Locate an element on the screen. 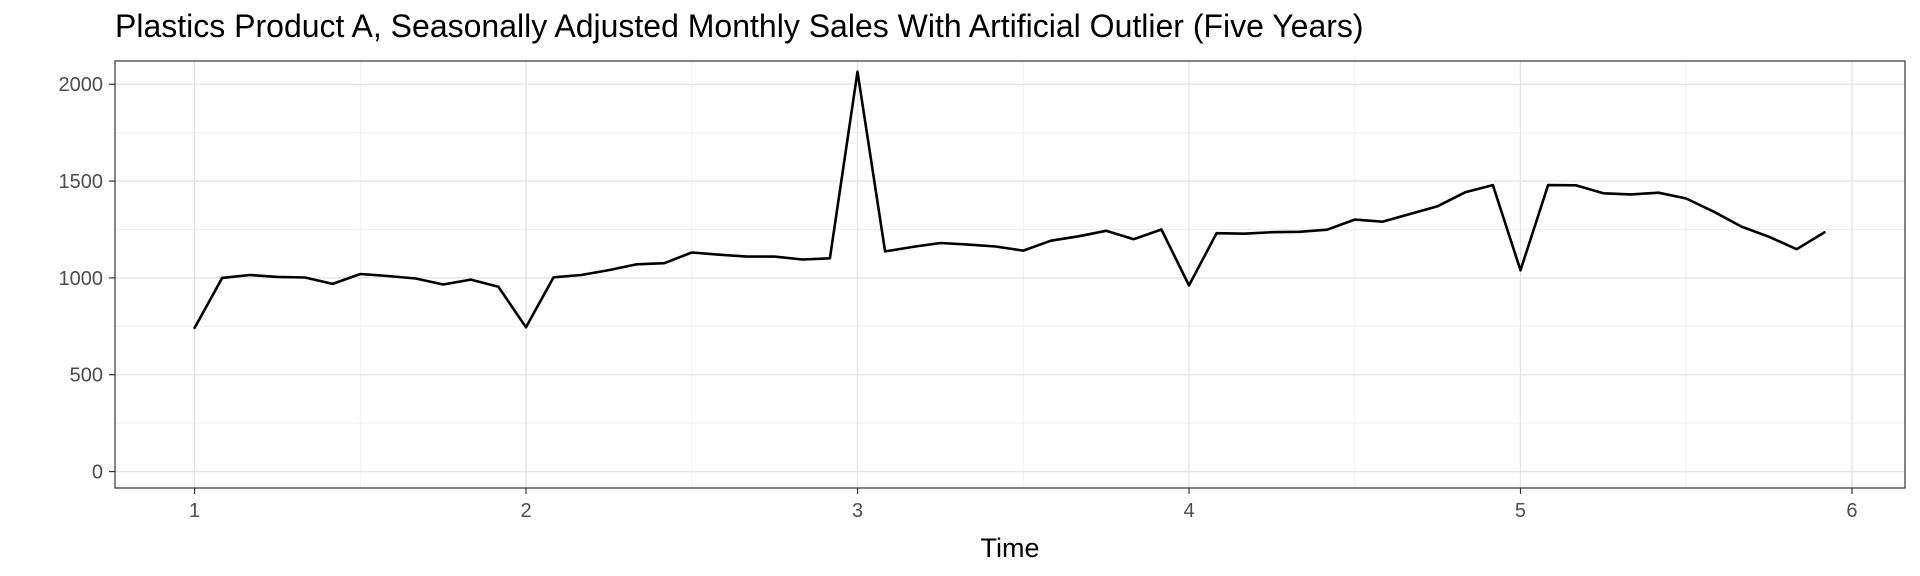 The height and width of the screenshot is (576, 1920). y-tick-label: 500 is located at coordinates (86, 376).